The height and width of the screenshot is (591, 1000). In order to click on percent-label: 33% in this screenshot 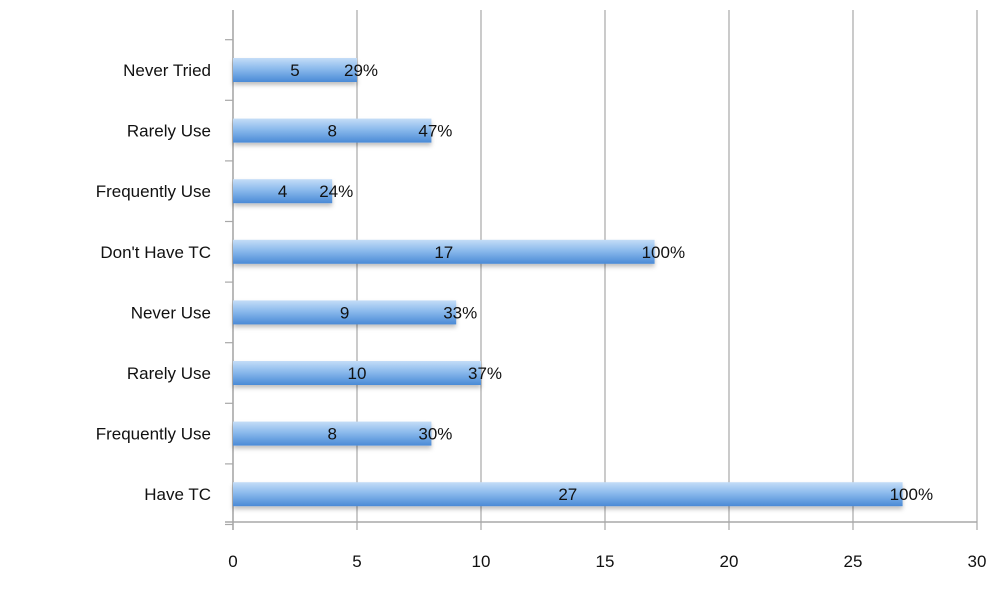, I will do `click(460, 312)`.